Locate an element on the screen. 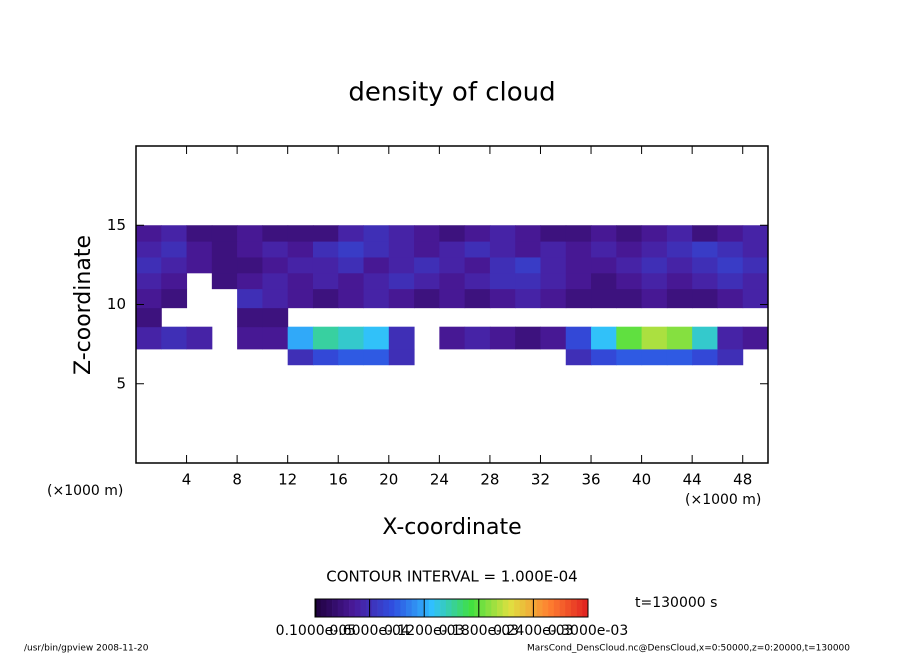 The image size is (904, 654). x-tick-label: 8 is located at coordinates (237, 480).